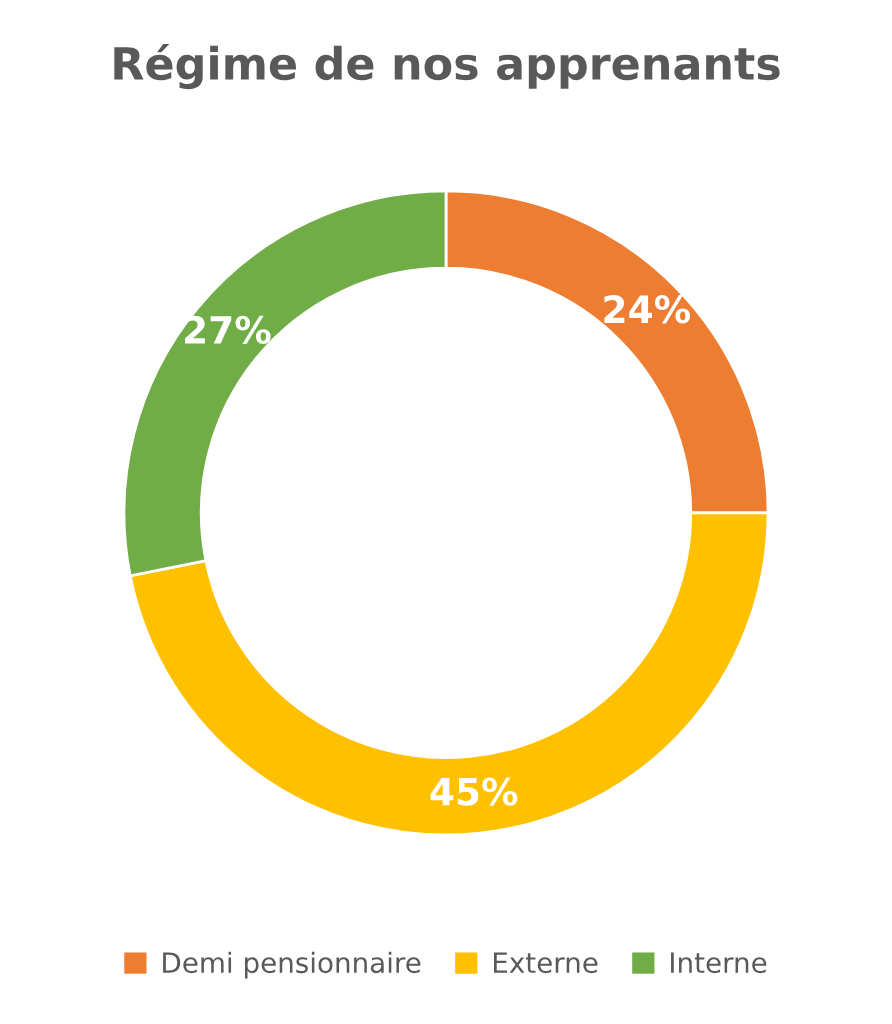 Image resolution: width=892 pixels, height=1024 pixels. Describe the element at coordinates (647, 309) in the screenshot. I see `data-label: 24%` at that location.